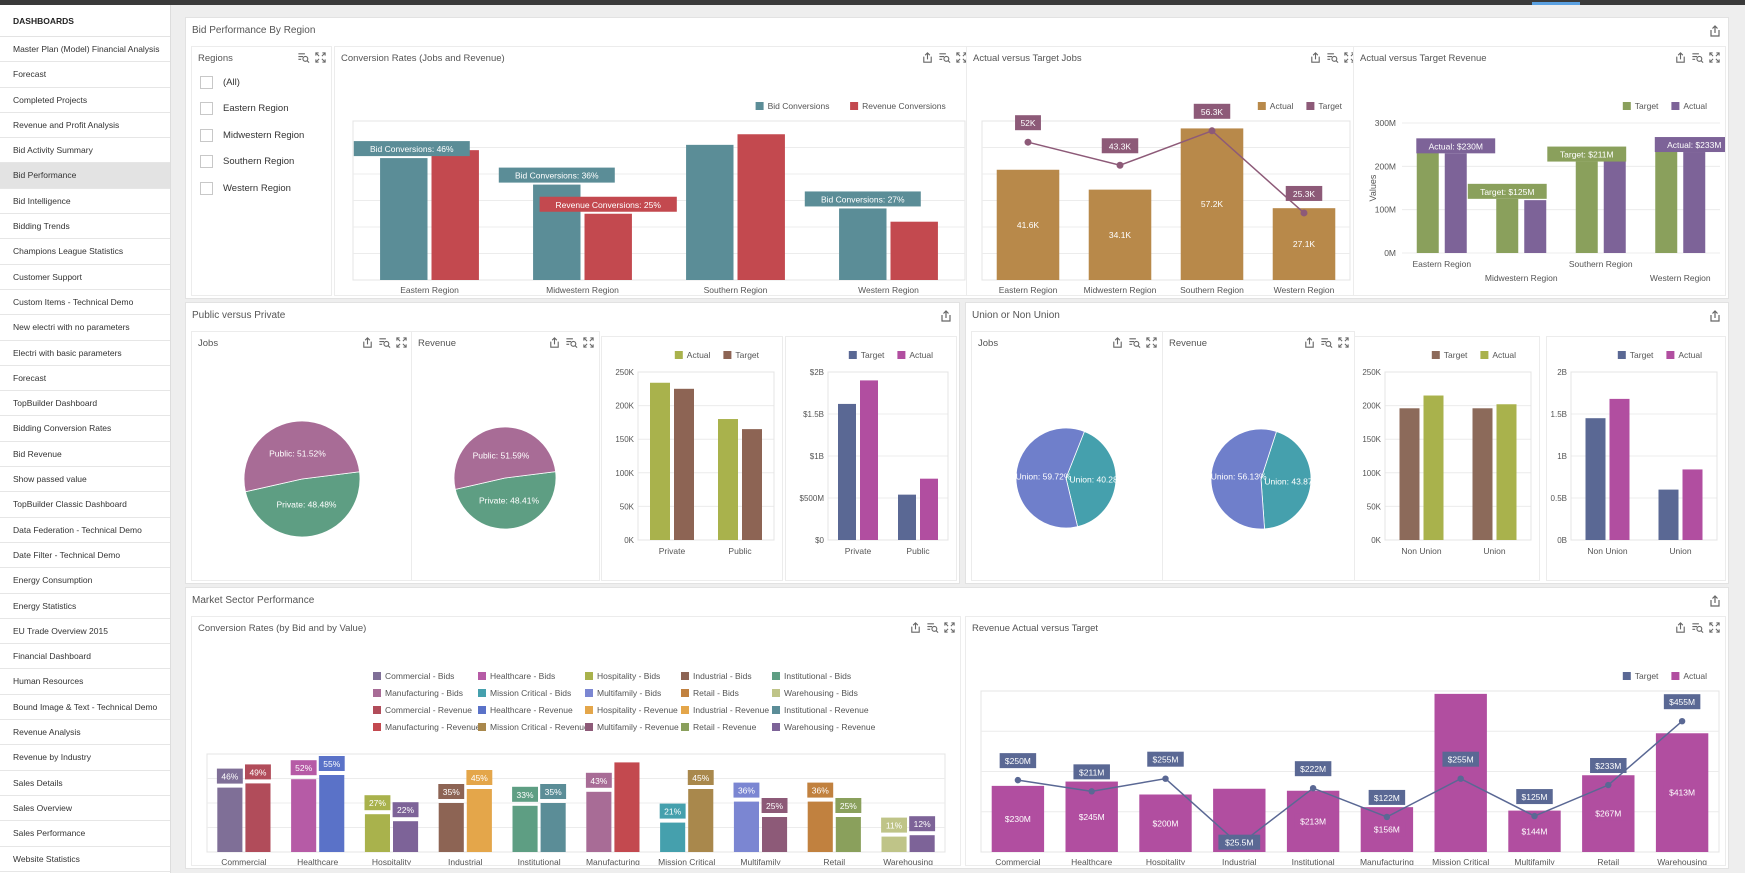 This screenshot has width=1745, height=873. I want to click on sidebar-item: Custom Items - Technical Demo, so click(85, 303).